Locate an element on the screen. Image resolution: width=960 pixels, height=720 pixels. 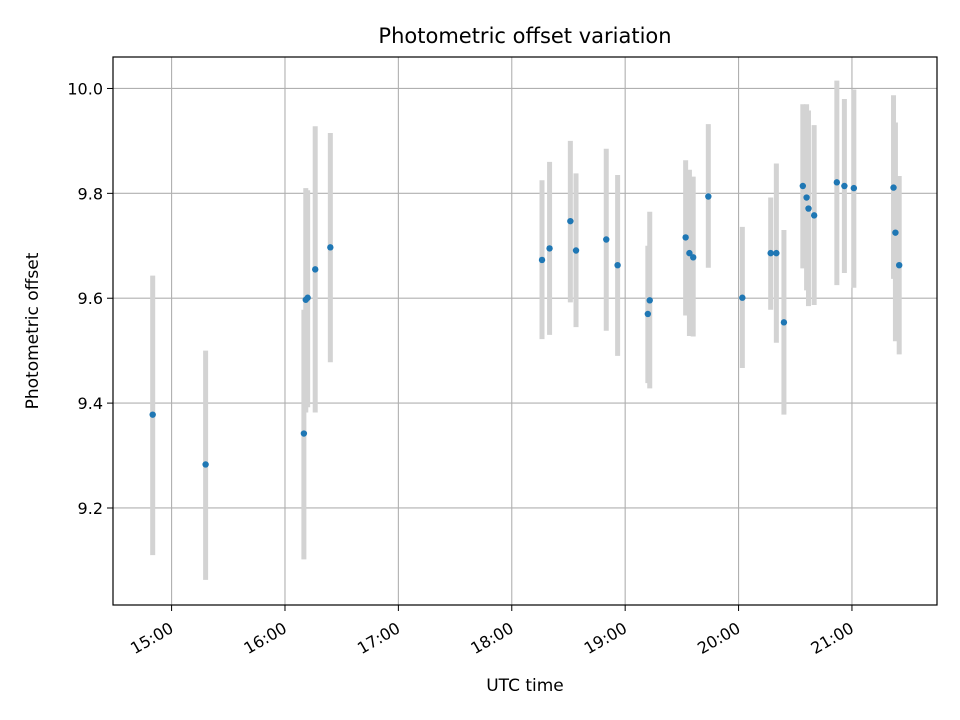
y-axis-title: Photometric offset is located at coordinates (33, 330).